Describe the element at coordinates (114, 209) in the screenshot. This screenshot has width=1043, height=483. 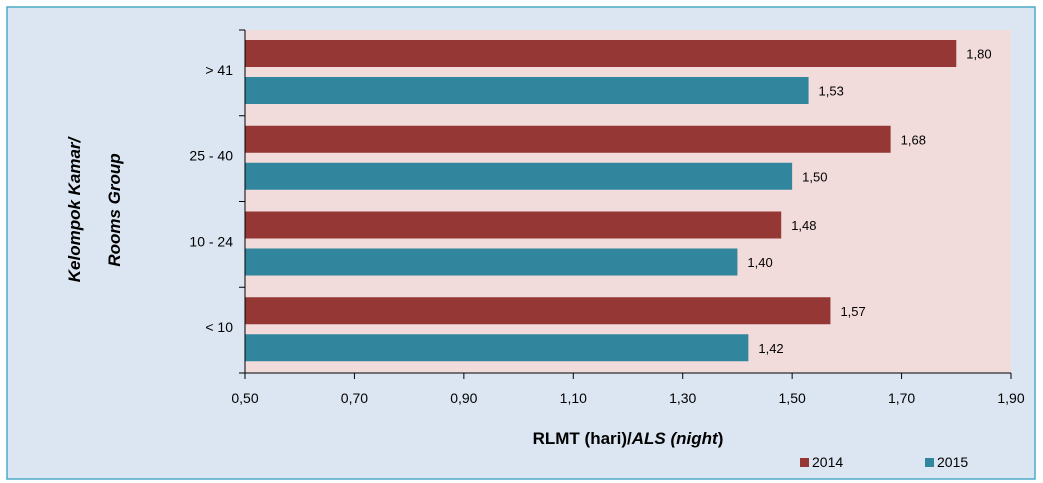
I see `y-axis-title-line2: Rooms Group` at that location.